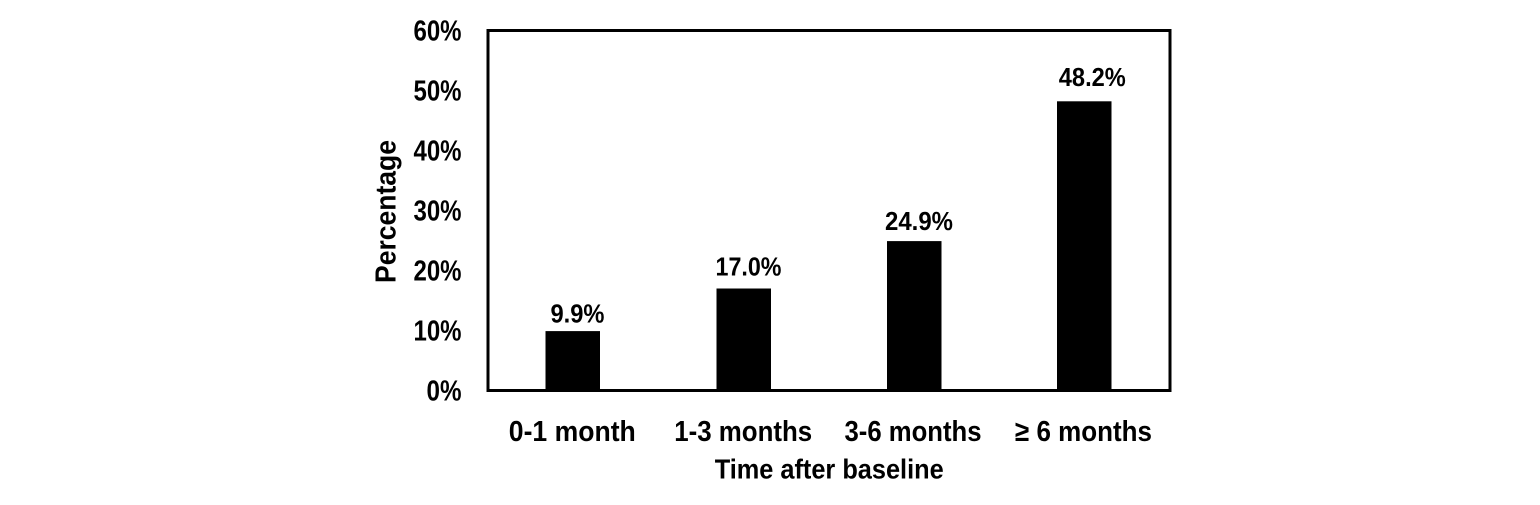 The width and height of the screenshot is (1540, 505). I want to click on svg-text: 0-1 month, so click(572, 432).